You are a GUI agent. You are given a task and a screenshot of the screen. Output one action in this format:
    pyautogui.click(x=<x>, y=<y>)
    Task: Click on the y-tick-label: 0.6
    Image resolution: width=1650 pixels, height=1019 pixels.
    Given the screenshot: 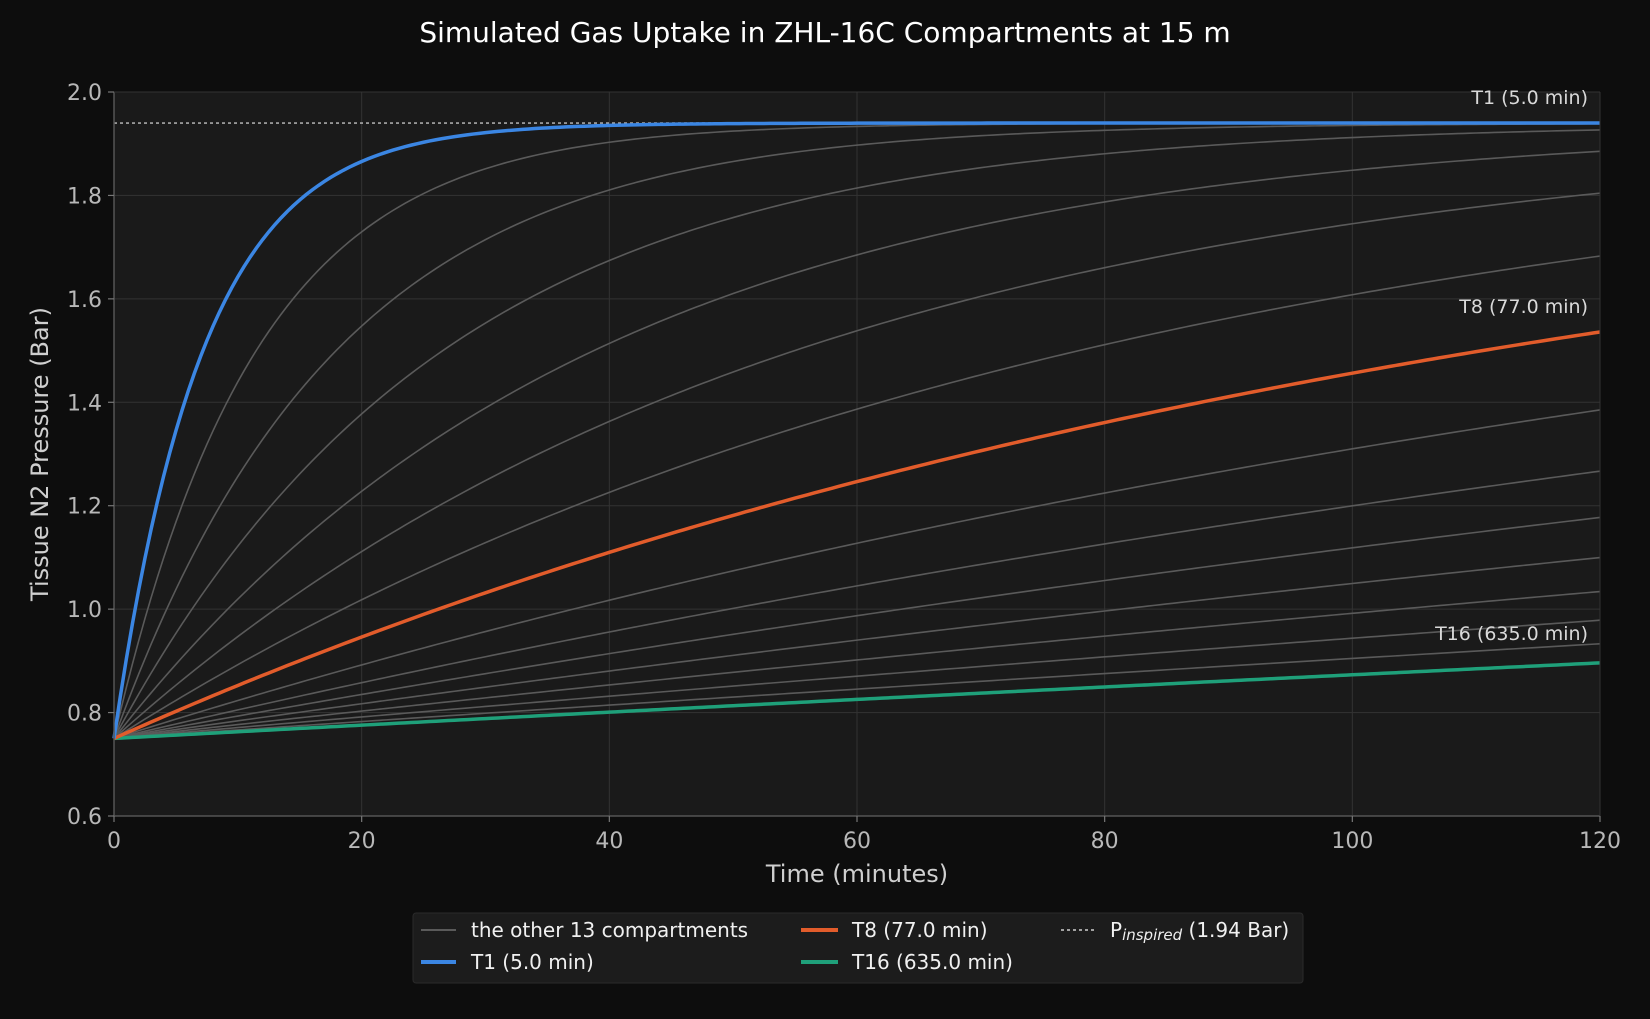 What is the action you would take?
    pyautogui.click(x=84, y=817)
    